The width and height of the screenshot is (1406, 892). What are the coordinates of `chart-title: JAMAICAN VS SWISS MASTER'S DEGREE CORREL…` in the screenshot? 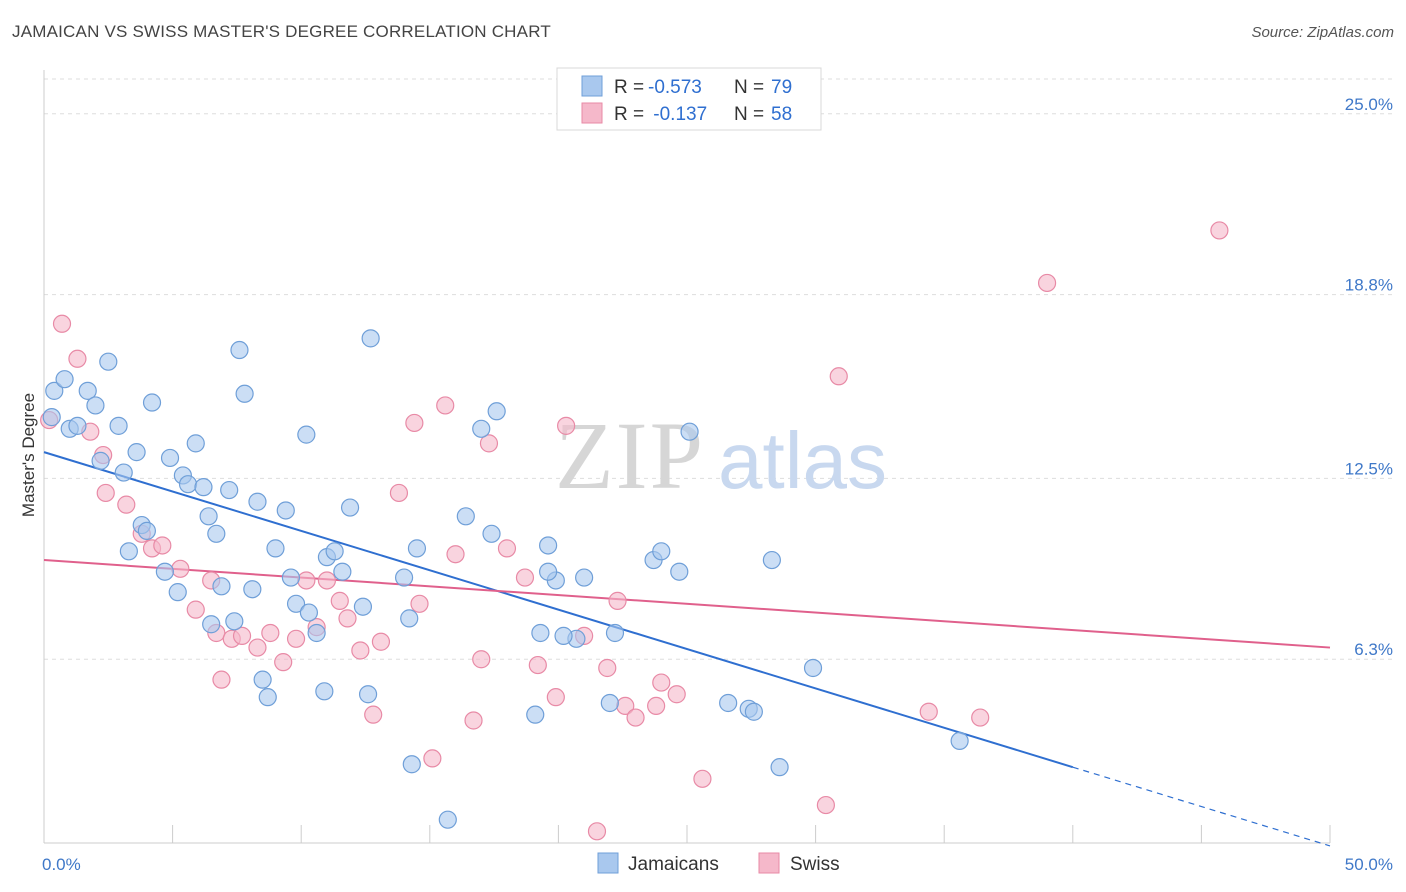 It's located at (281, 31).